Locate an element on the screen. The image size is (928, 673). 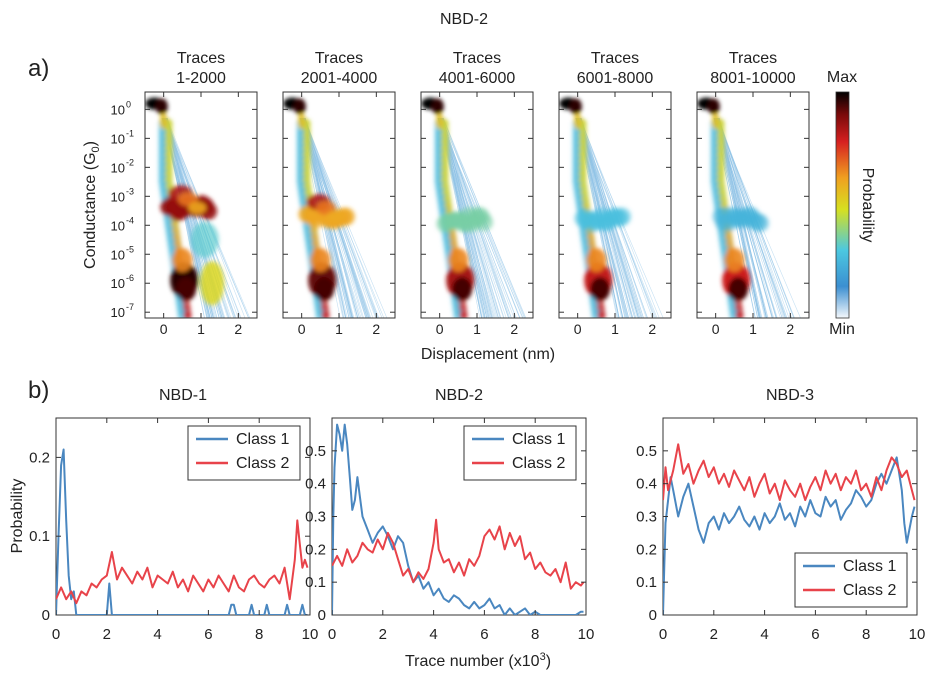
y-tick-label-exponent: -6 is located at coordinates (130, 278).